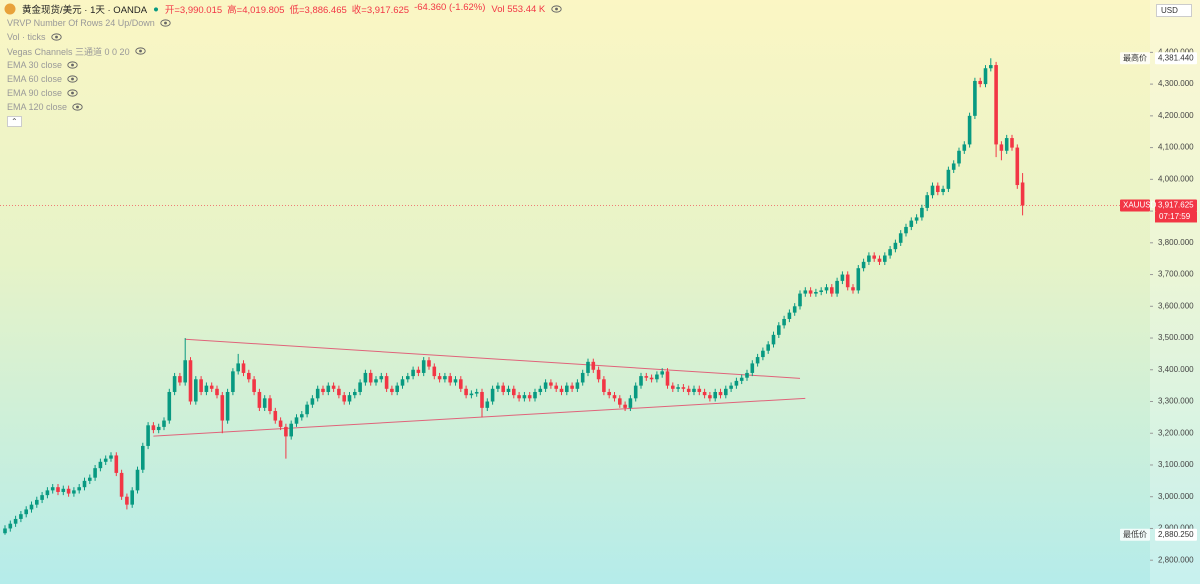 The height and width of the screenshot is (584, 1200). What do you see at coordinates (281, 121) in the screenshot?
I see `collapse: ⌃` at bounding box center [281, 121].